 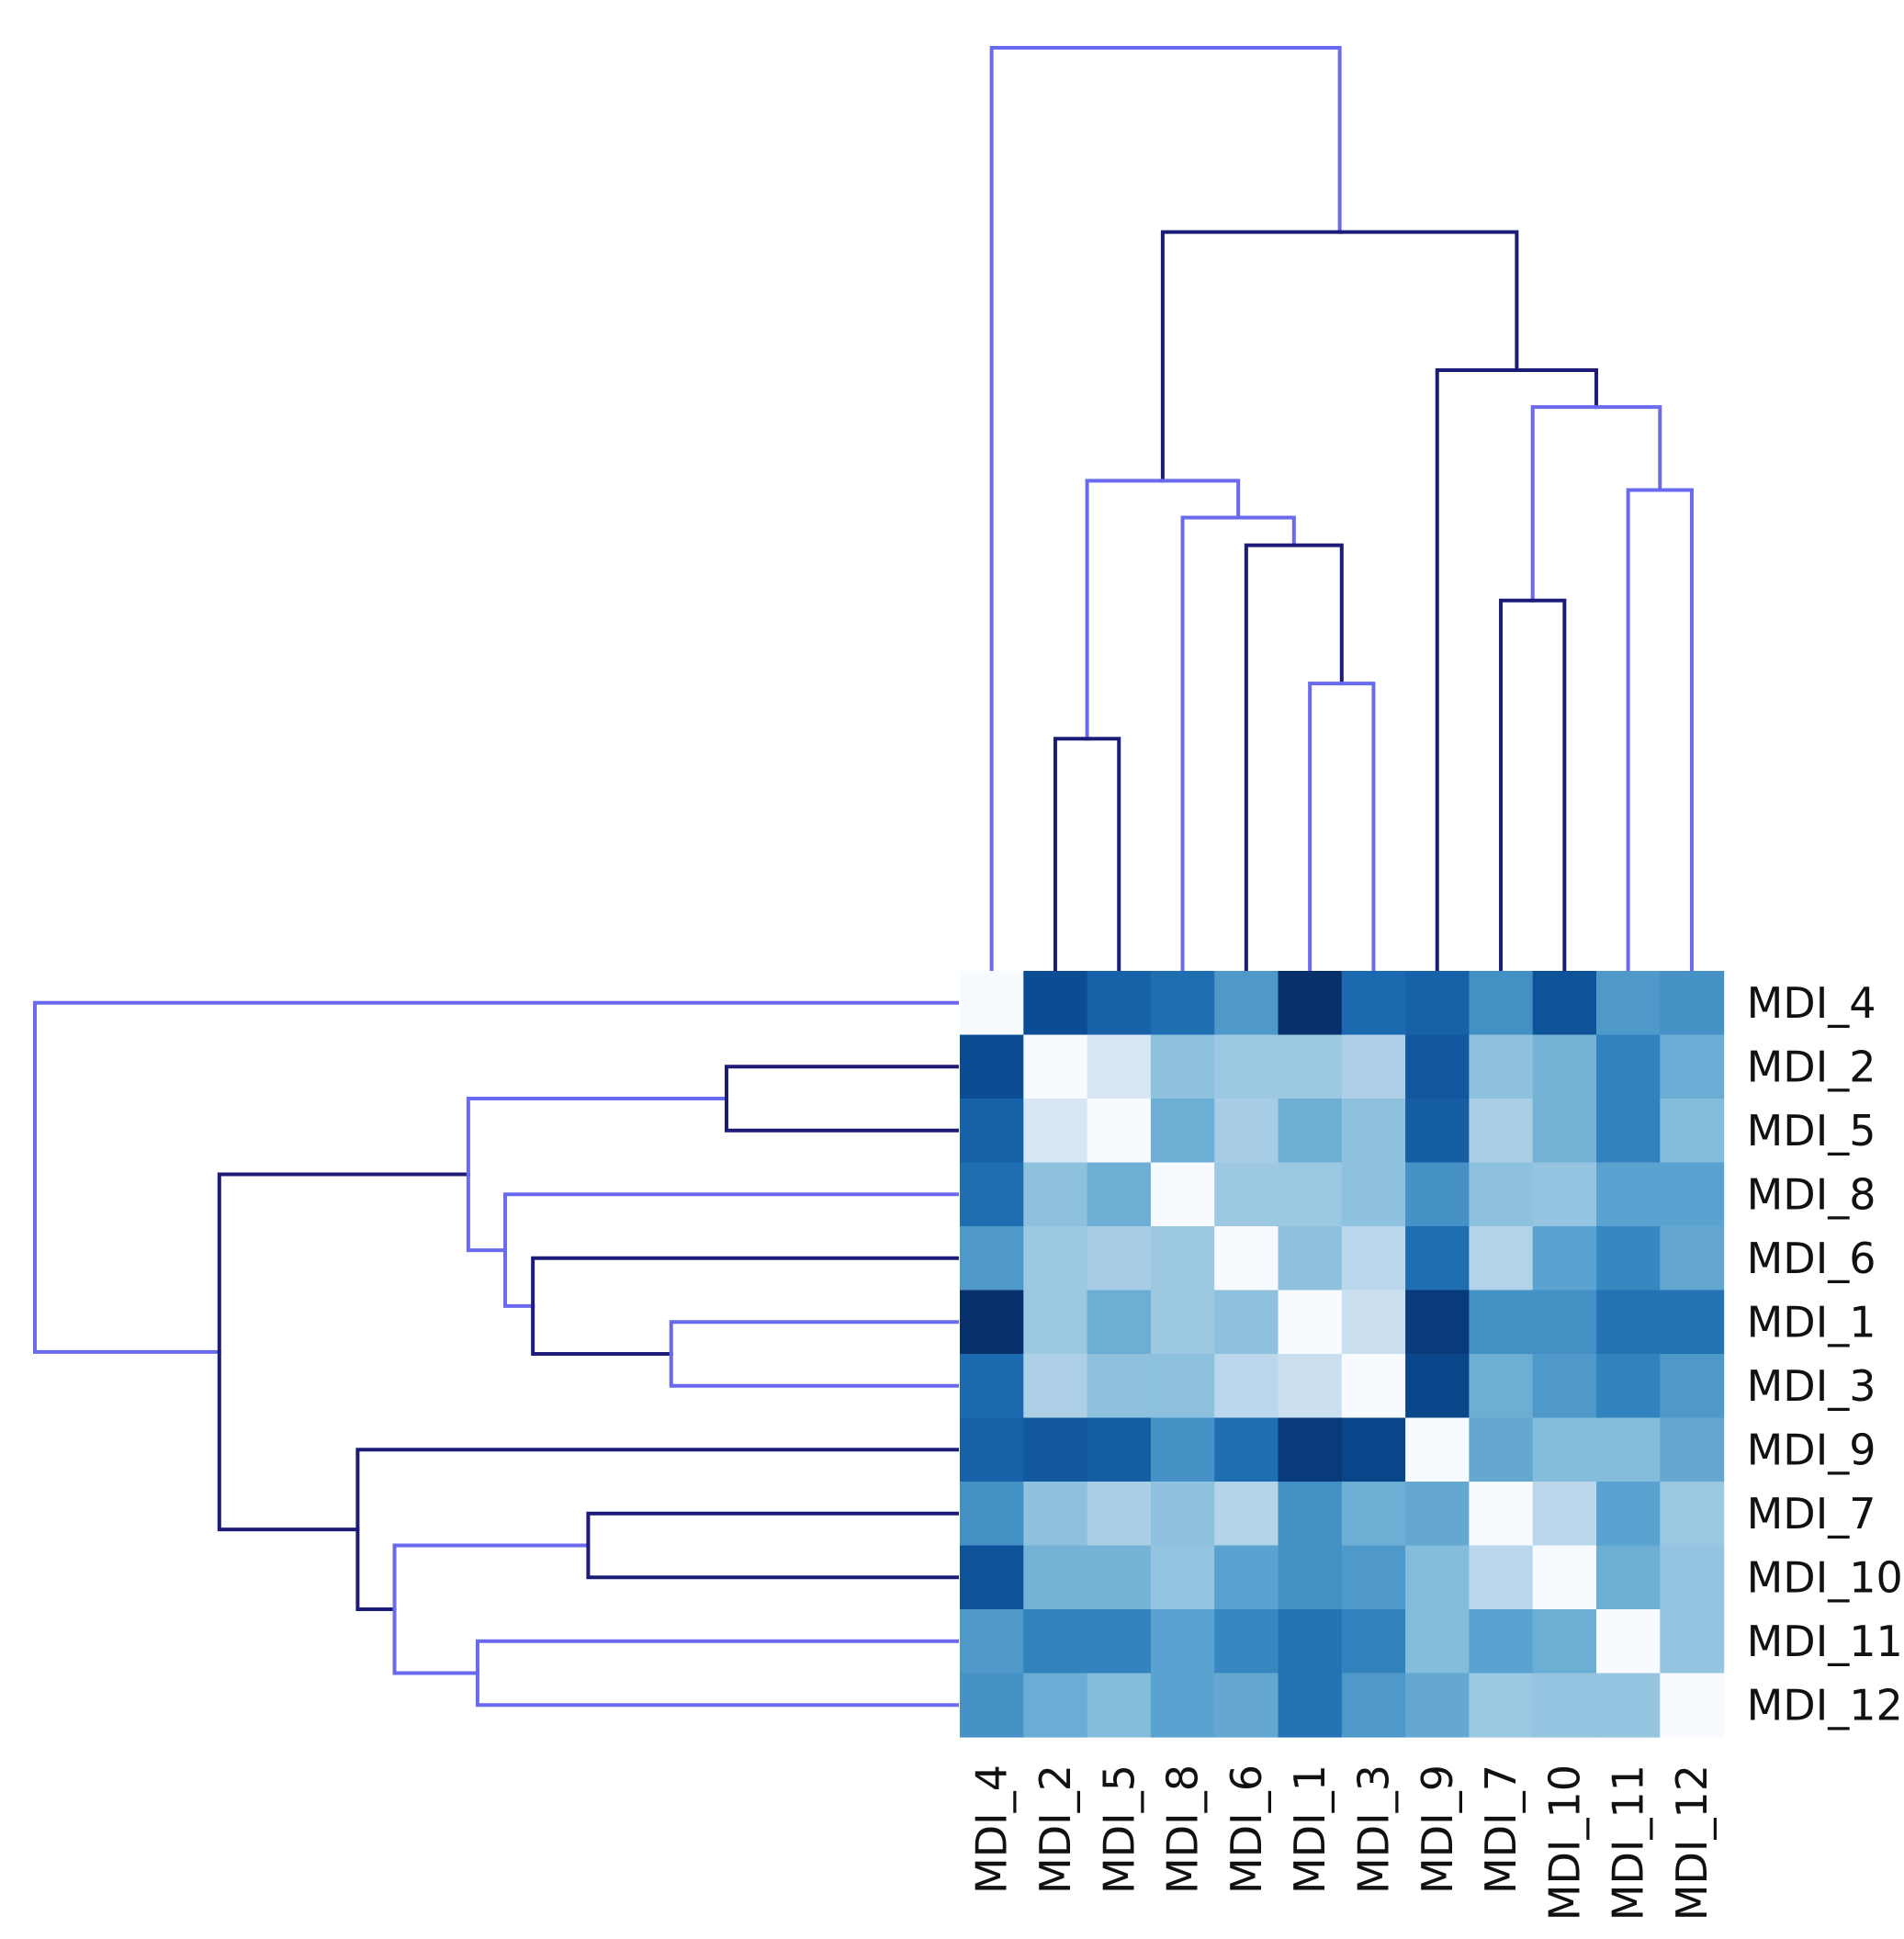 What do you see at coordinates (1811, 1066) in the screenshot?
I see `row-label: MDI_2` at bounding box center [1811, 1066].